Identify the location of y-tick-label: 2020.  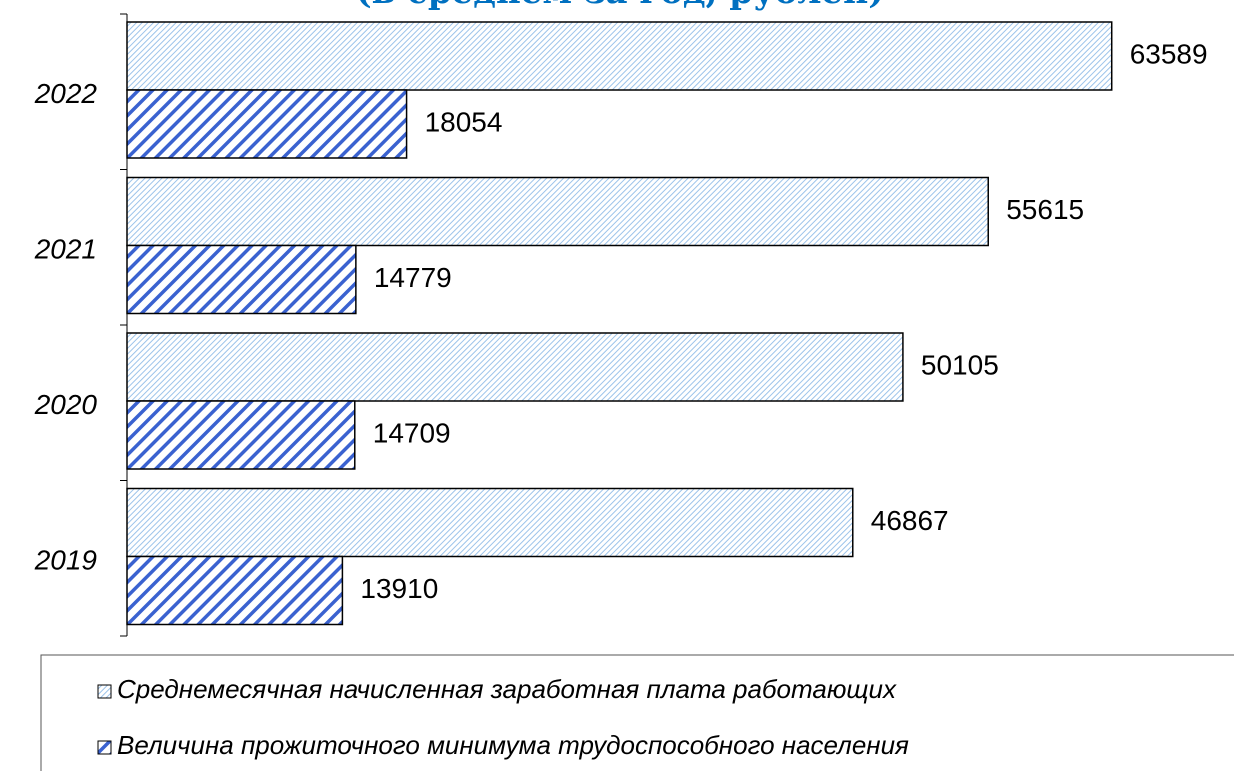
(66, 404).